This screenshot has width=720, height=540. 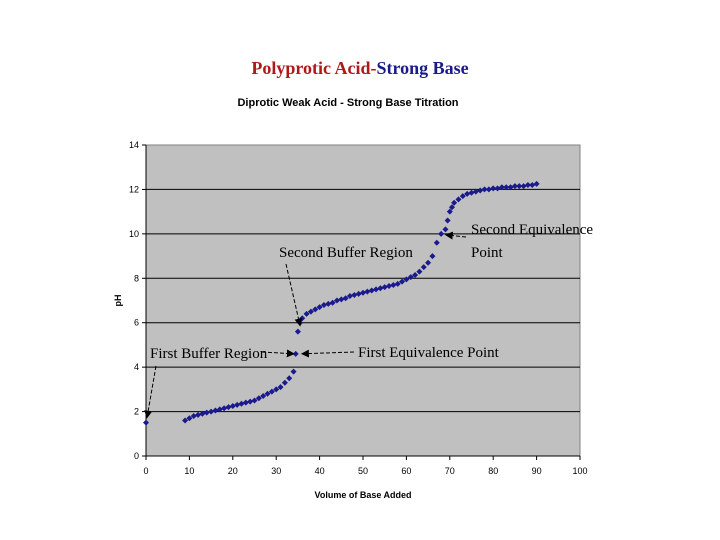 What do you see at coordinates (532, 230) in the screenshot?
I see `annotation-second-equivalence: Second Equivalence` at bounding box center [532, 230].